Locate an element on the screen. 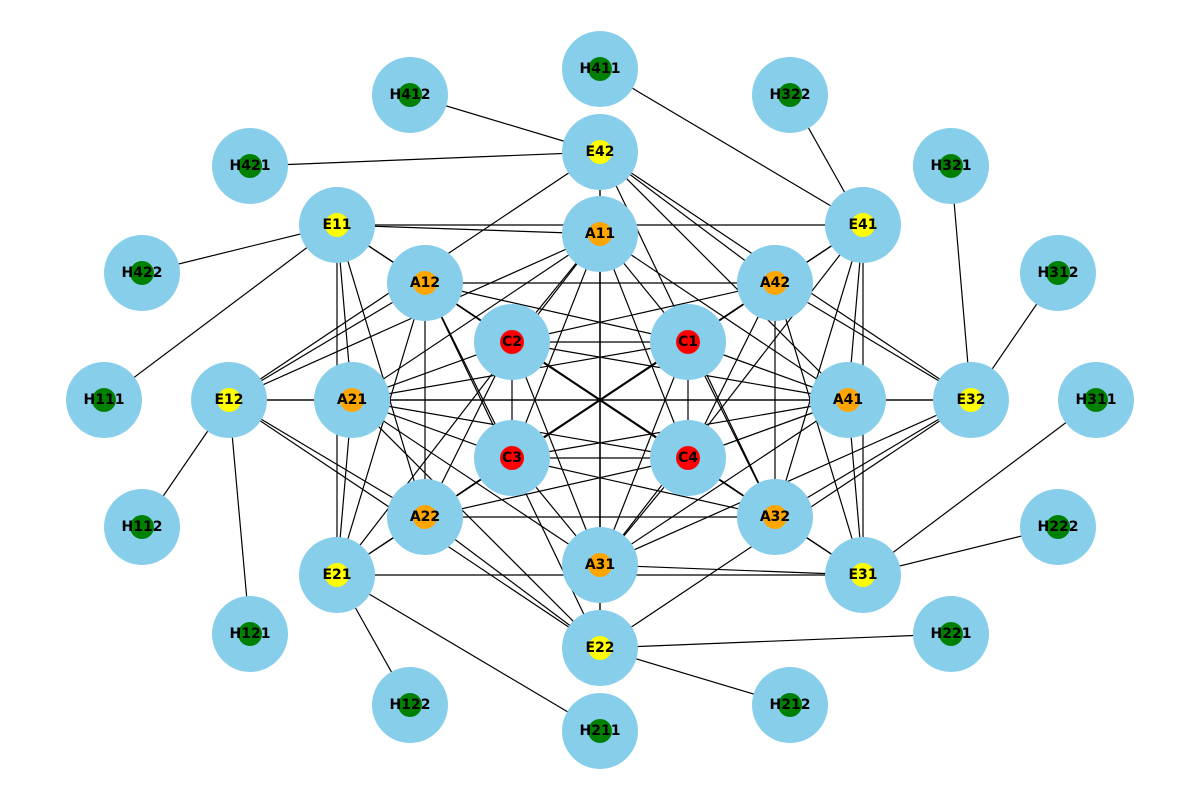 The height and width of the screenshot is (800, 1200). node-label: A42 is located at coordinates (775, 283).